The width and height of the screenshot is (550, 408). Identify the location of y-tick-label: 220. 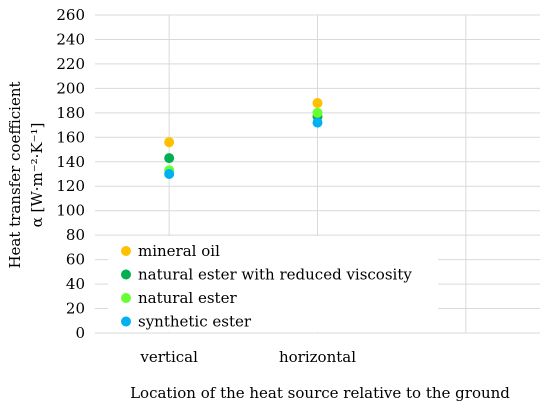
(70, 64).